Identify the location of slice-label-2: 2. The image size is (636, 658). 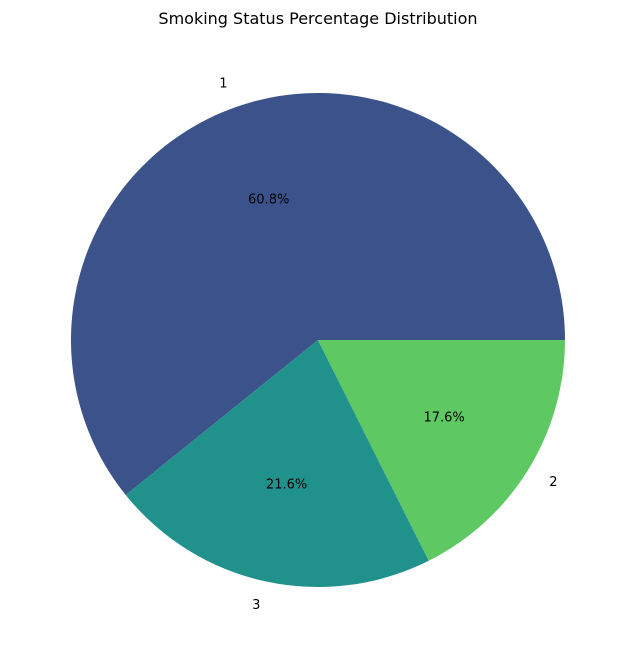
(553, 482).